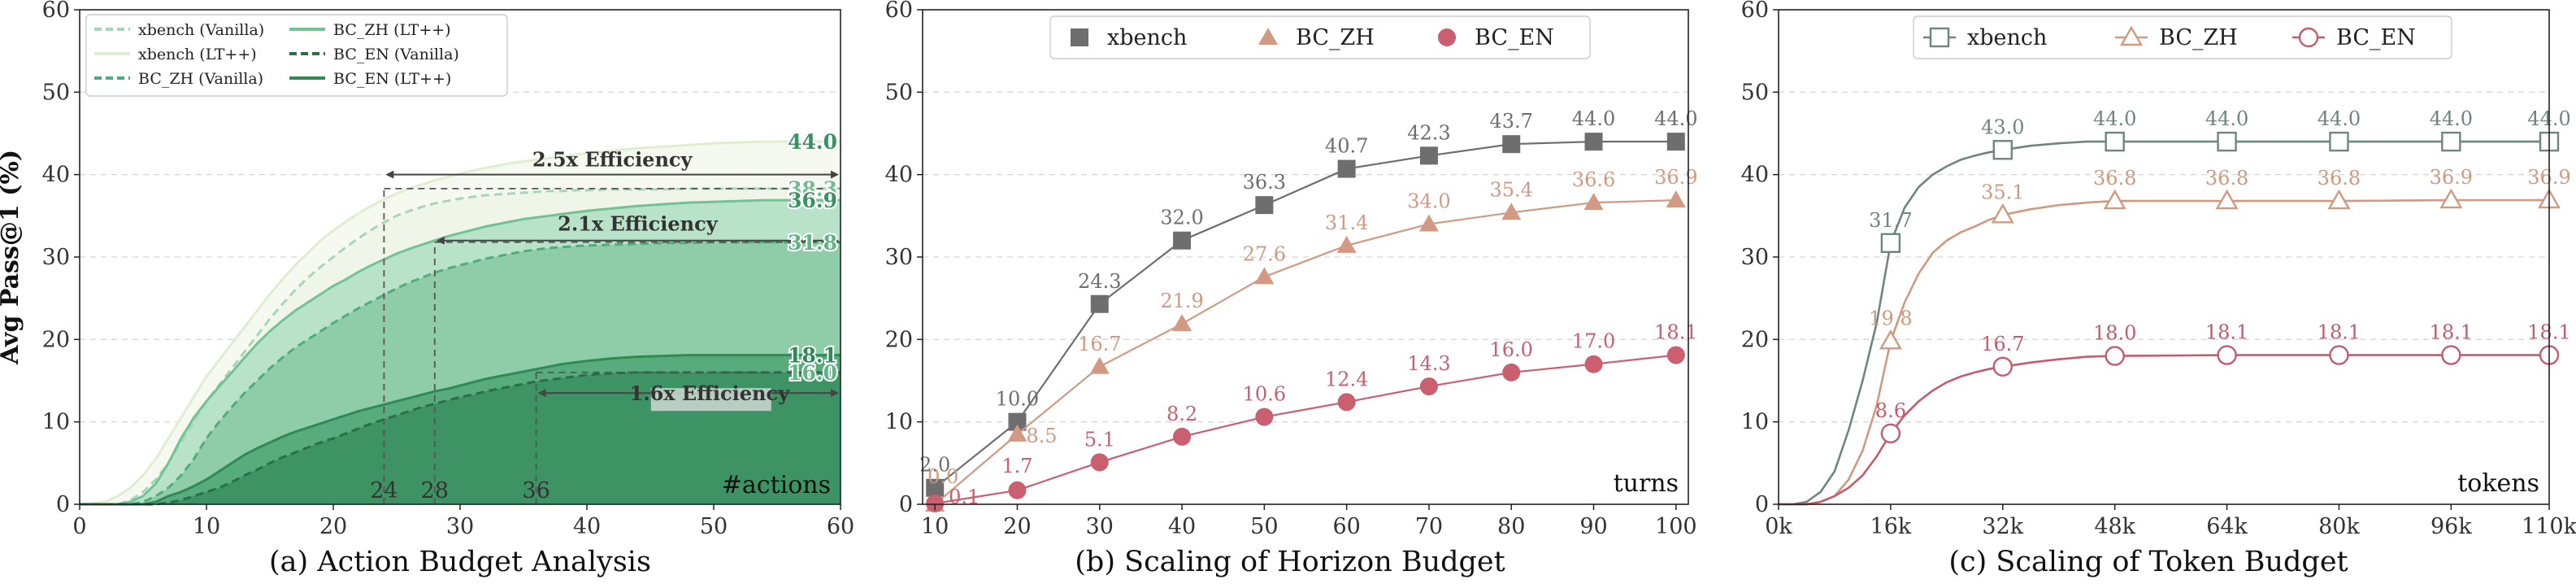 The height and width of the screenshot is (584, 2576). I want to click on data-label-bc-en: 8.6, so click(1890, 410).